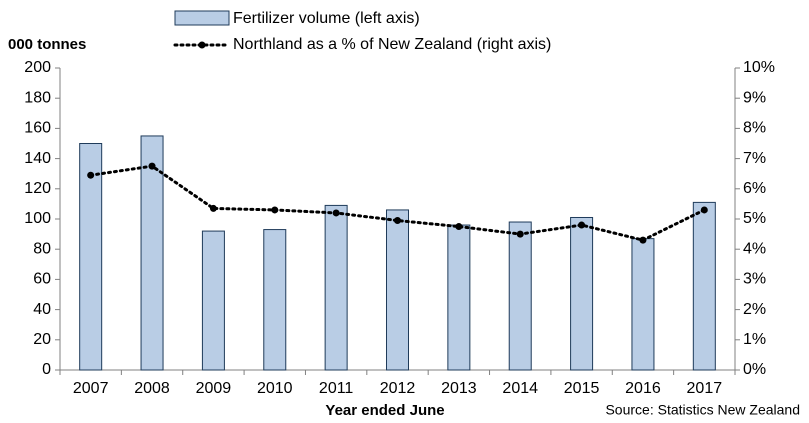 This screenshot has width=809, height=423. Describe the element at coordinates (37, 188) in the screenshot. I see `y-tick-label: 120` at that location.